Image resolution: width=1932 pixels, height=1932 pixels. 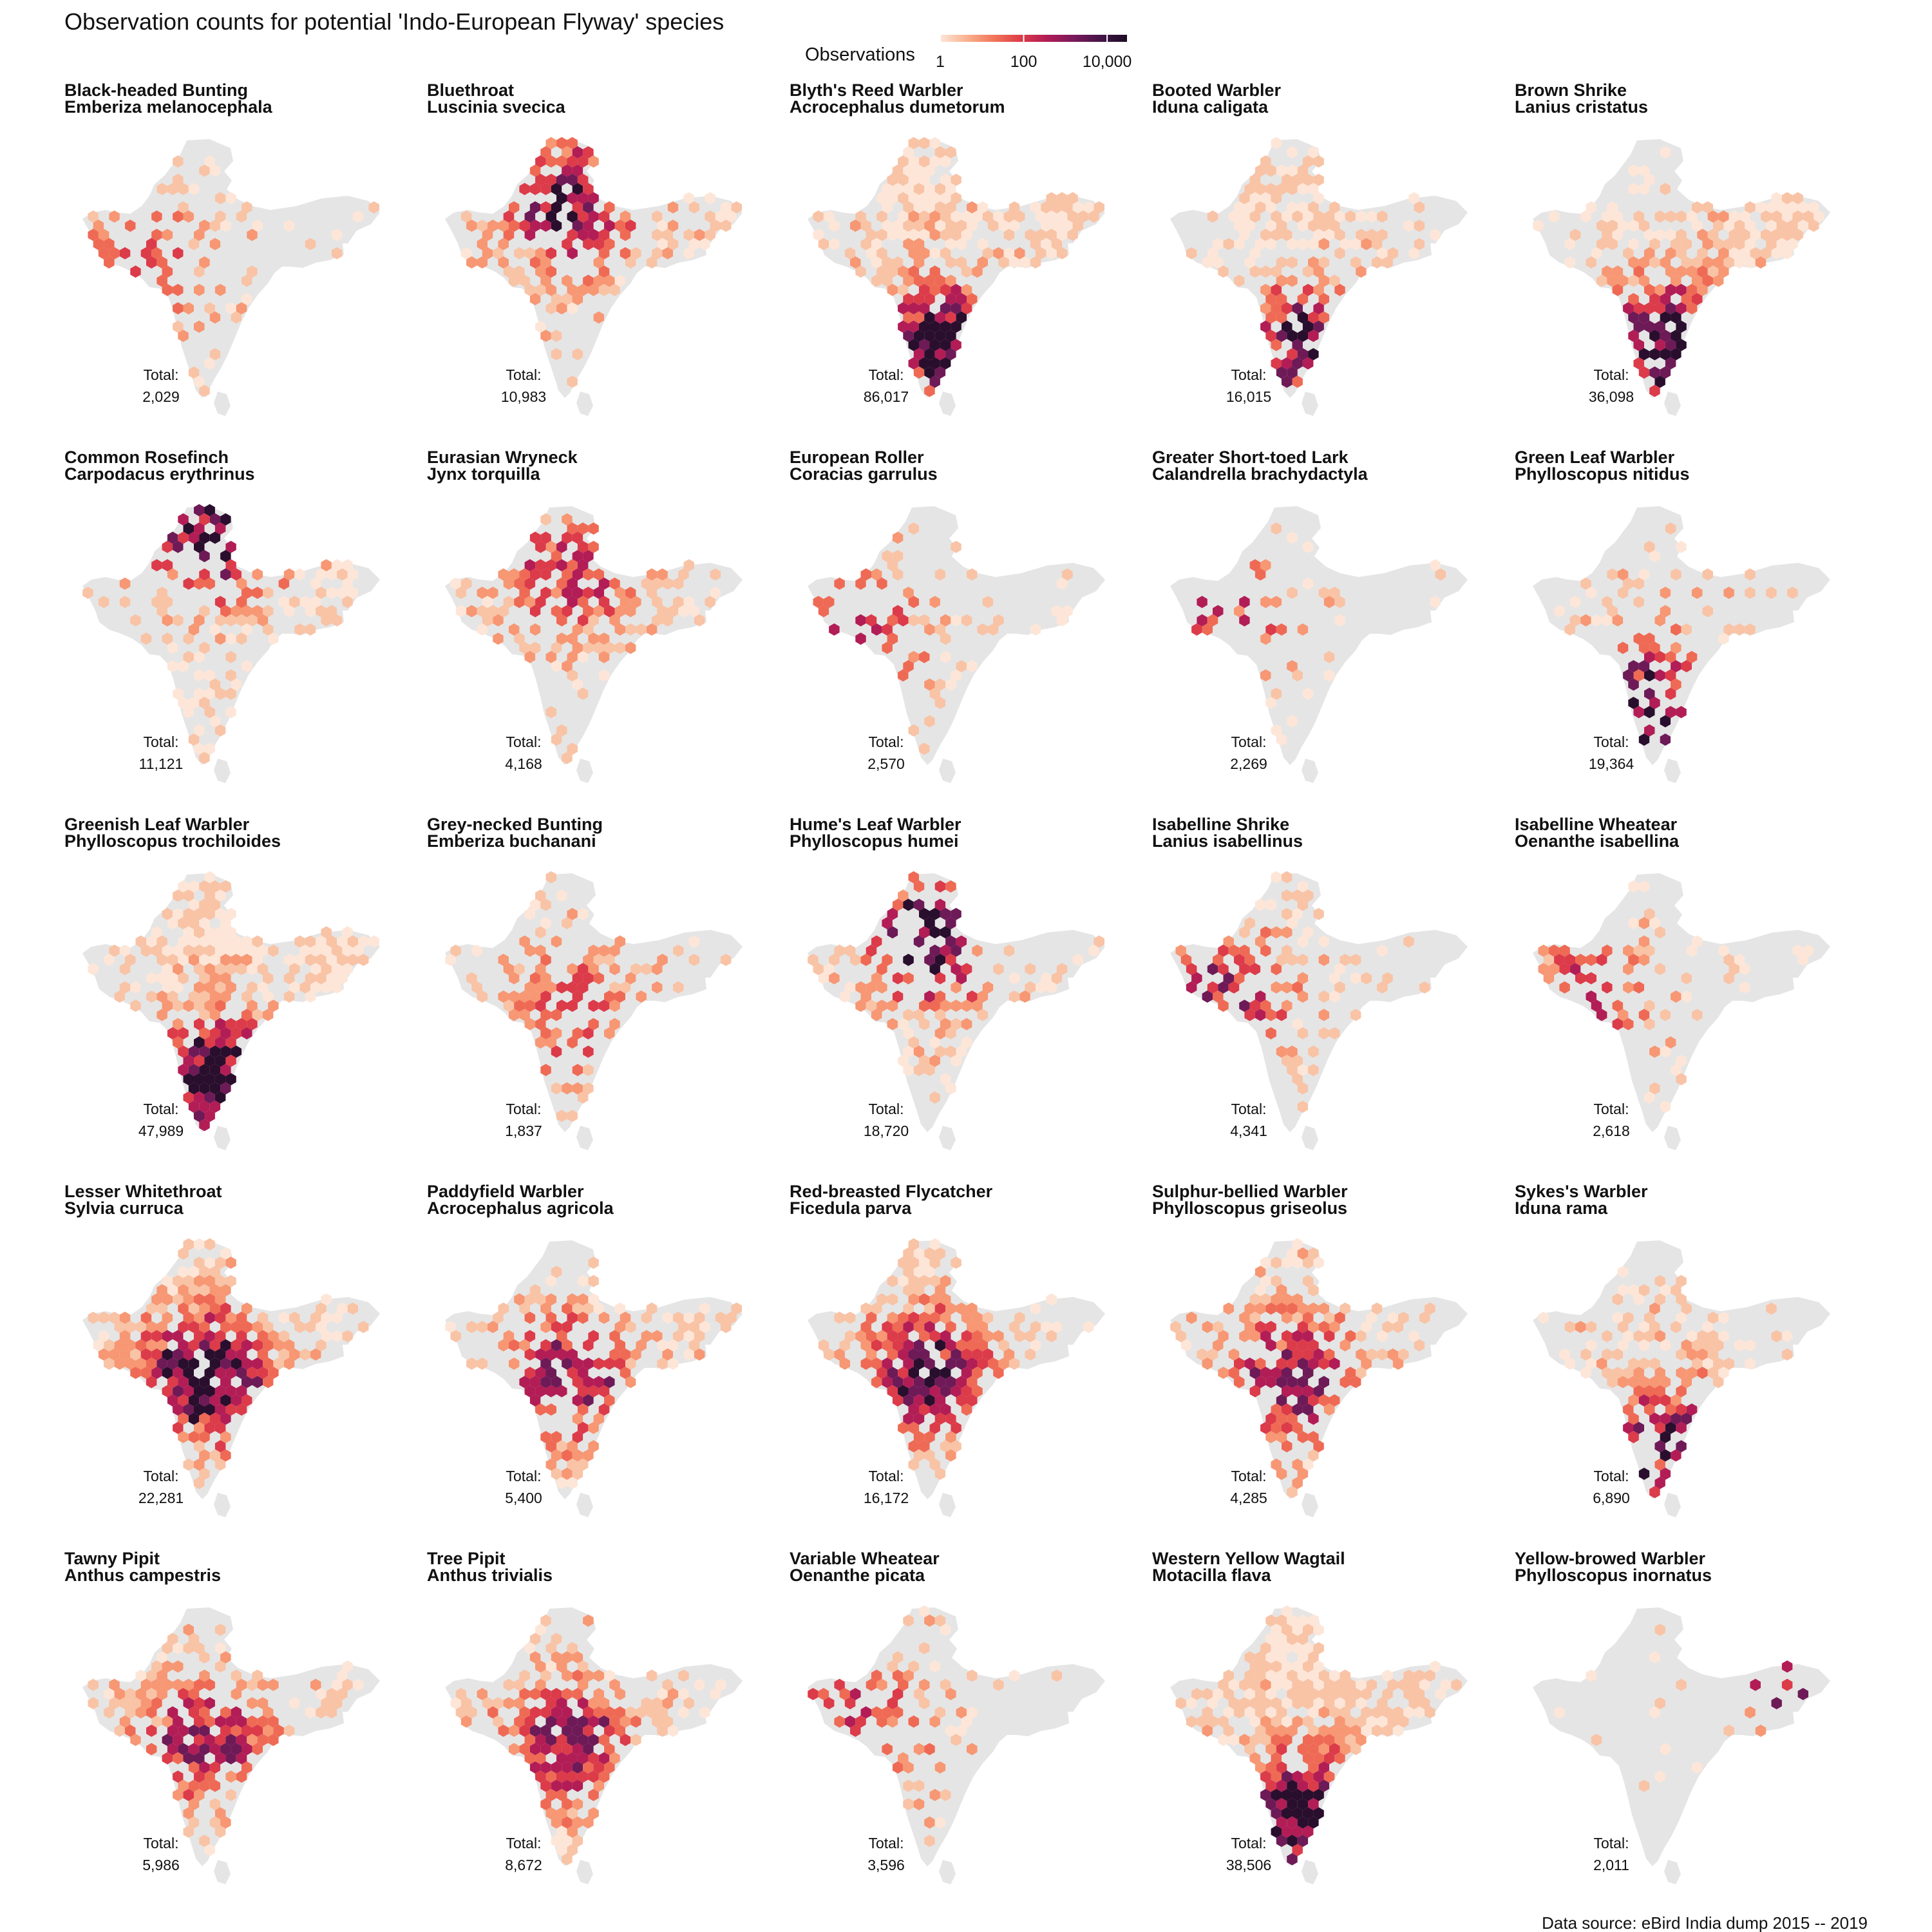 I want to click on land-india, so click(x=951, y=1737).